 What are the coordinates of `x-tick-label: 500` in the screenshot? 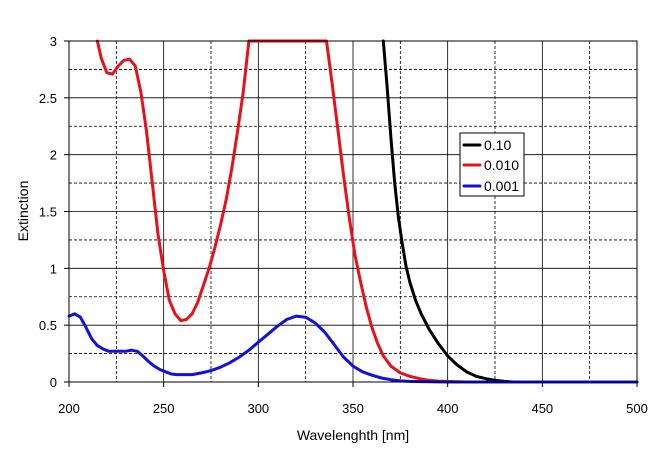 It's located at (637, 408).